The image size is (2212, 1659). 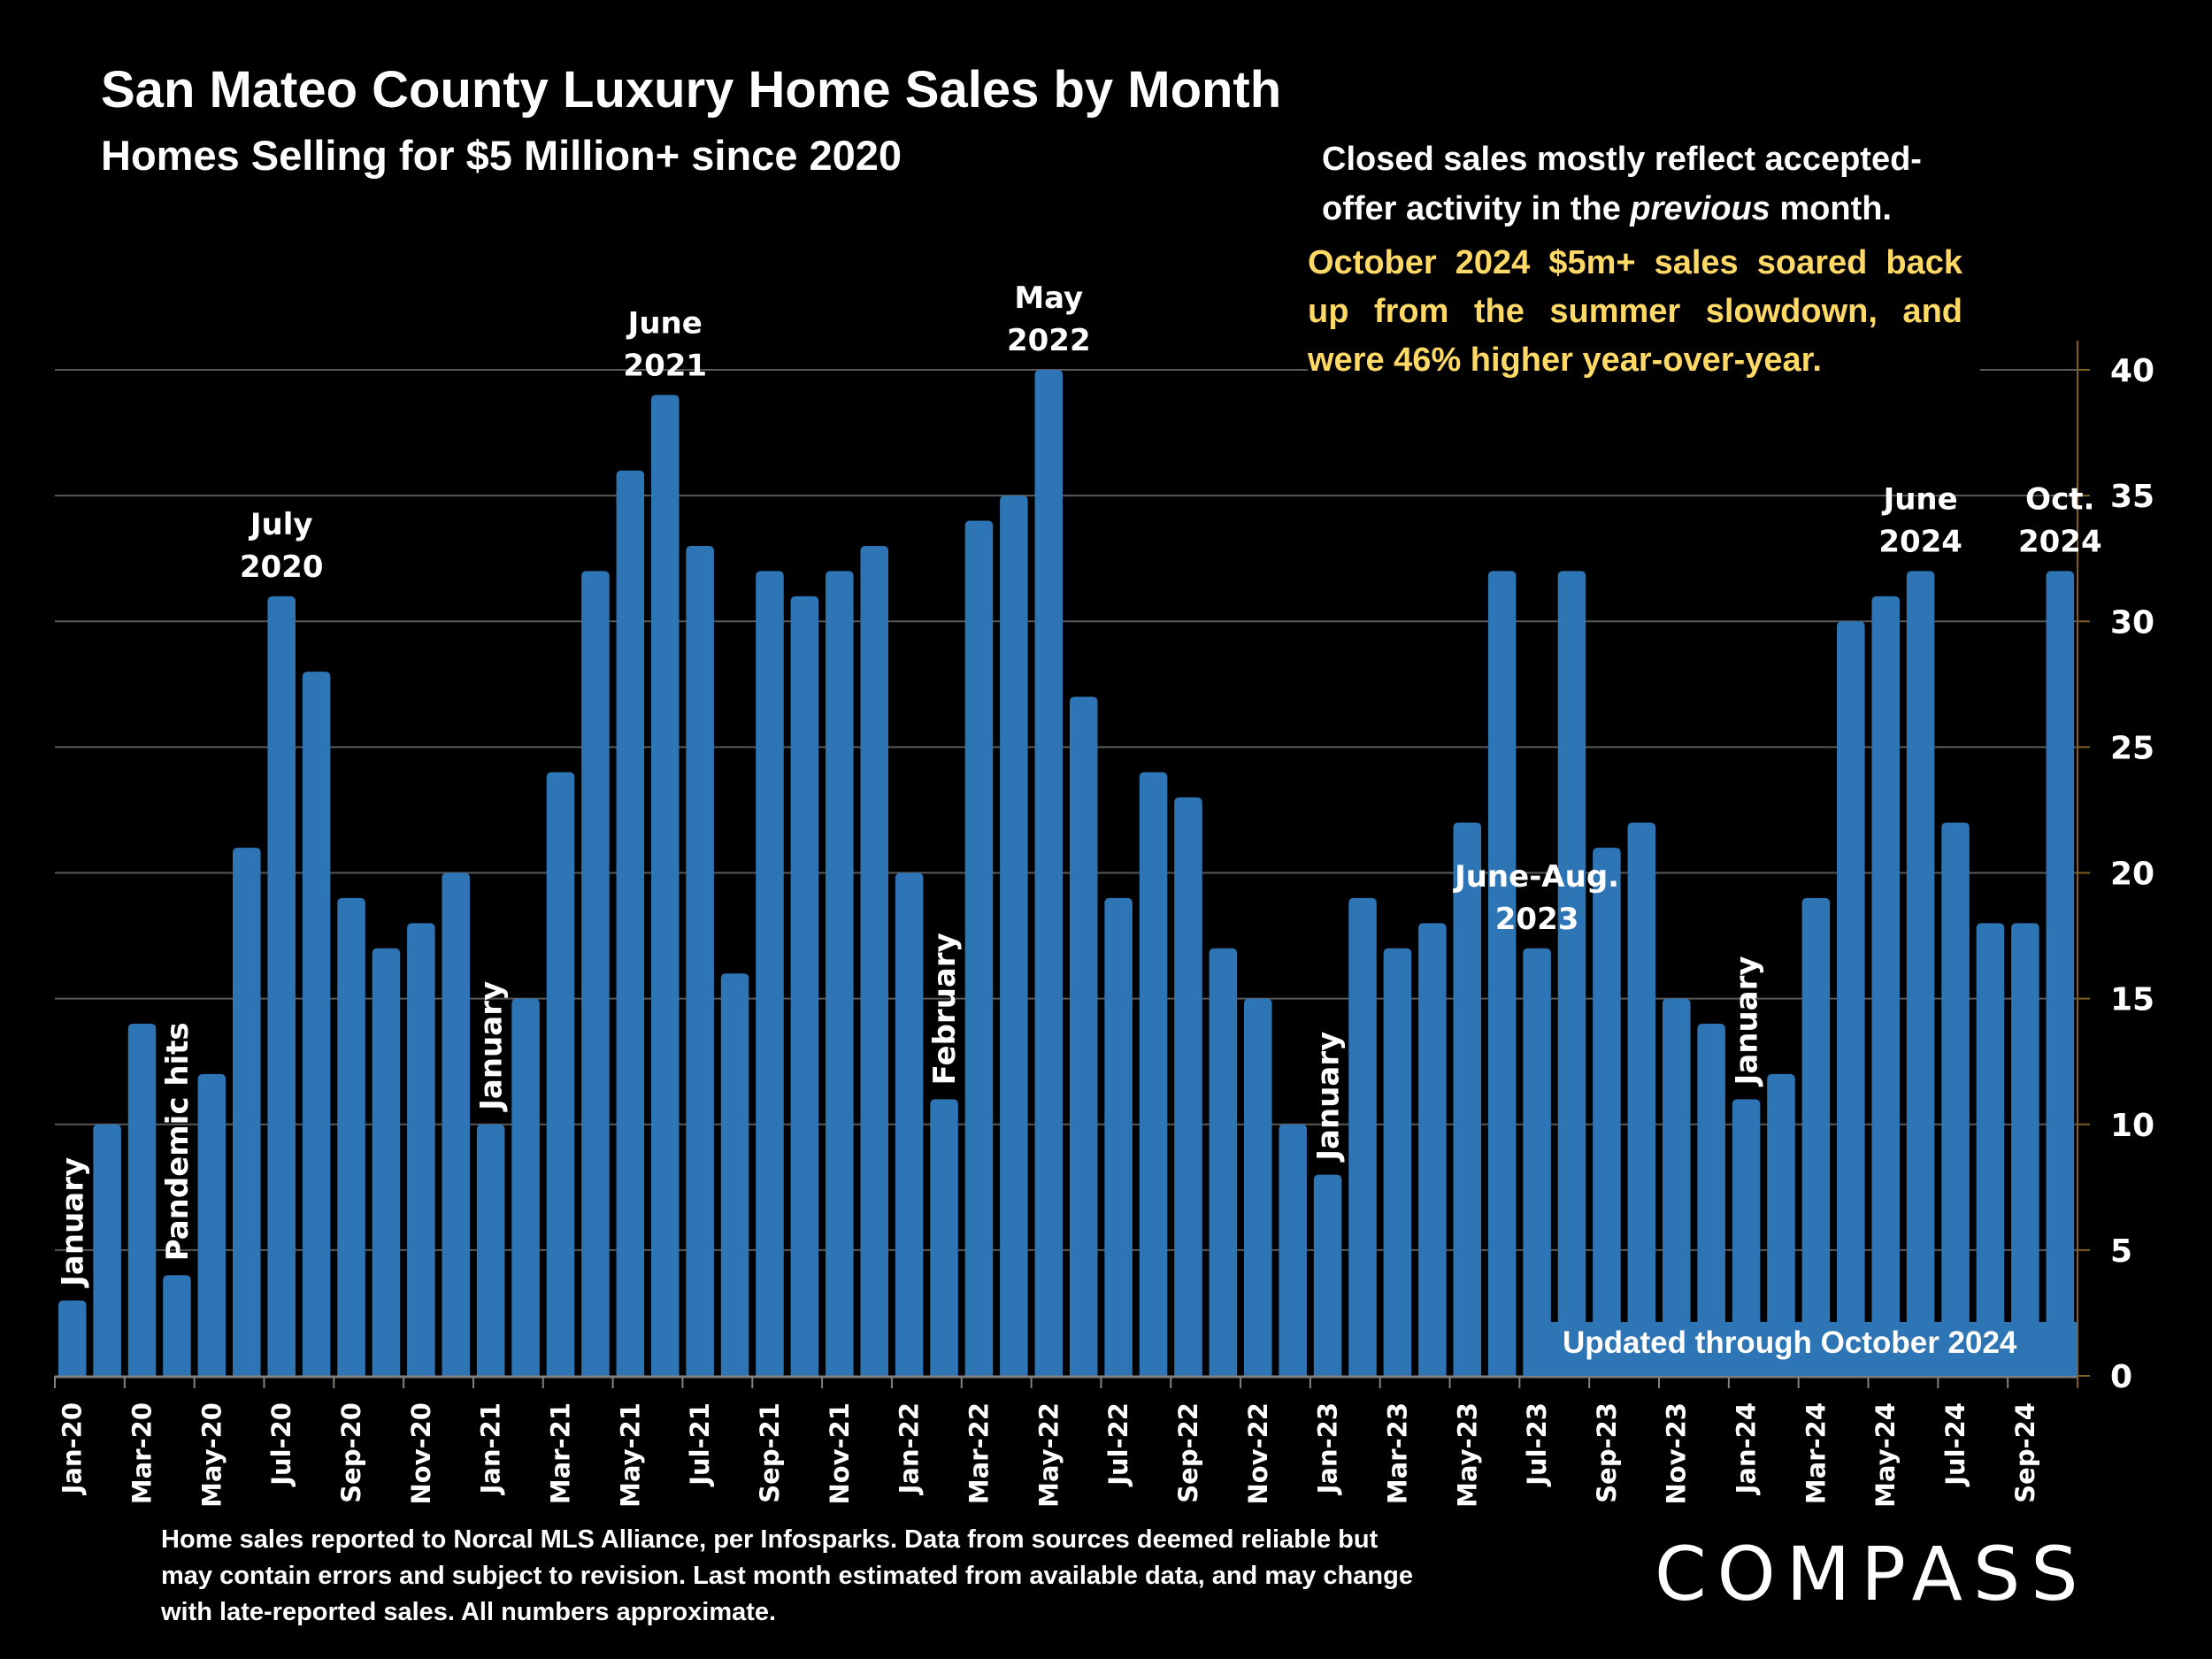 I want to click on updated-label: Updated through October 2024, so click(x=1790, y=1343).